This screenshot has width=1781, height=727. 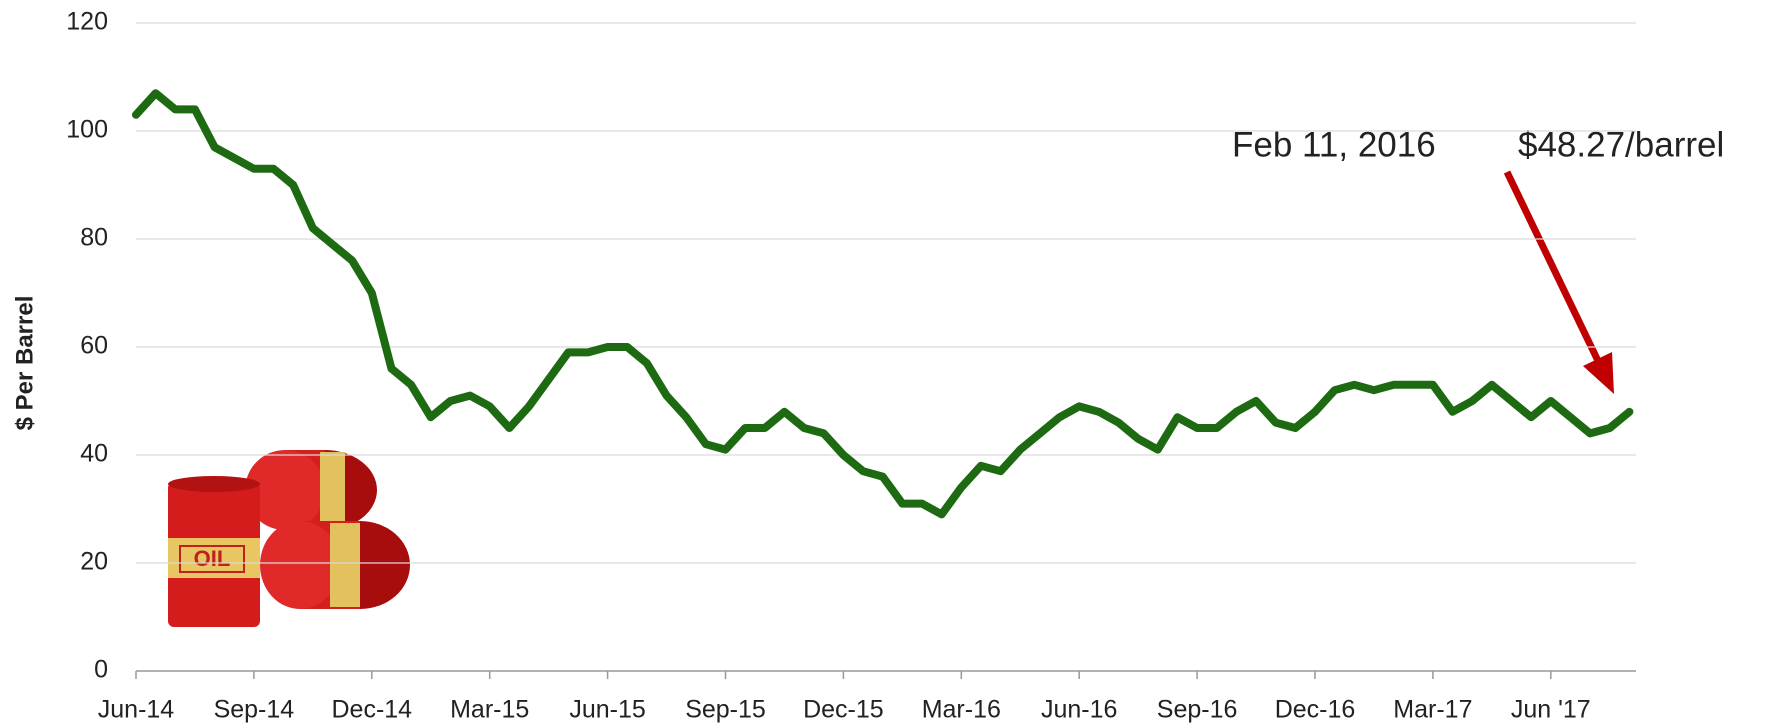 I want to click on x-tick-label: Sep-15, so click(x=725, y=710).